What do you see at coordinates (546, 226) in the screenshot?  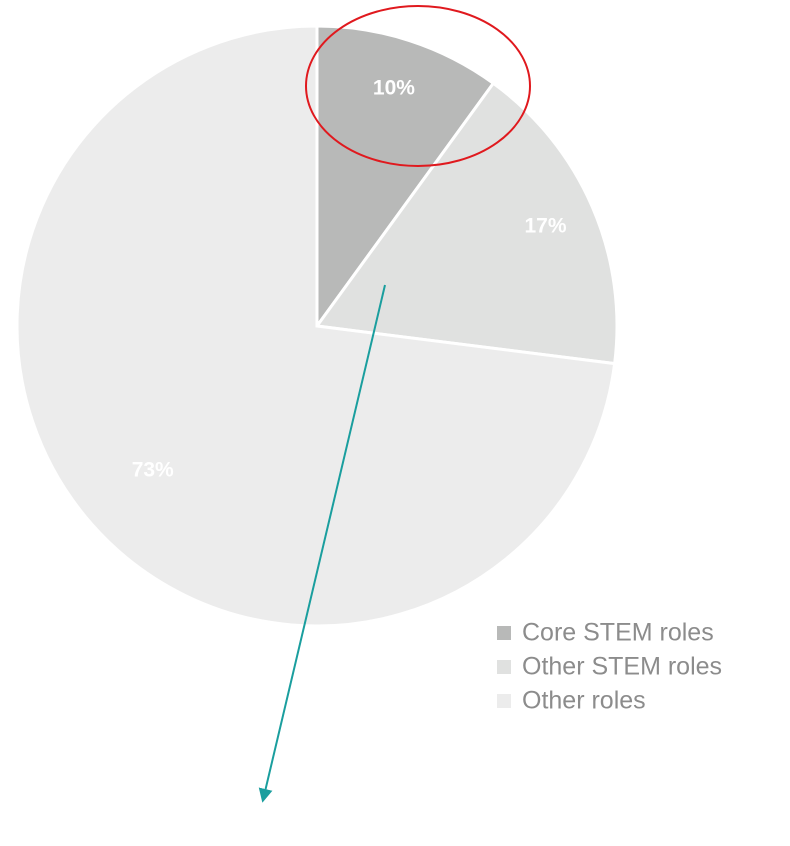 I see `slice-label: 17%` at bounding box center [546, 226].